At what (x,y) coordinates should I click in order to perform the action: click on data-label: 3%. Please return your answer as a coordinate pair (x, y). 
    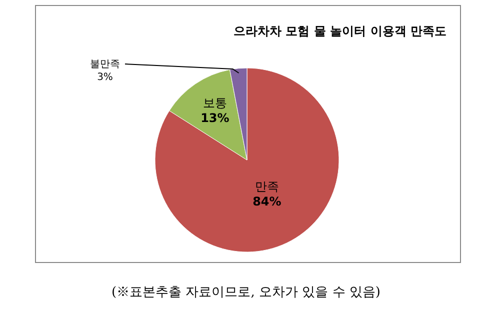
    Looking at the image, I should click on (105, 77).